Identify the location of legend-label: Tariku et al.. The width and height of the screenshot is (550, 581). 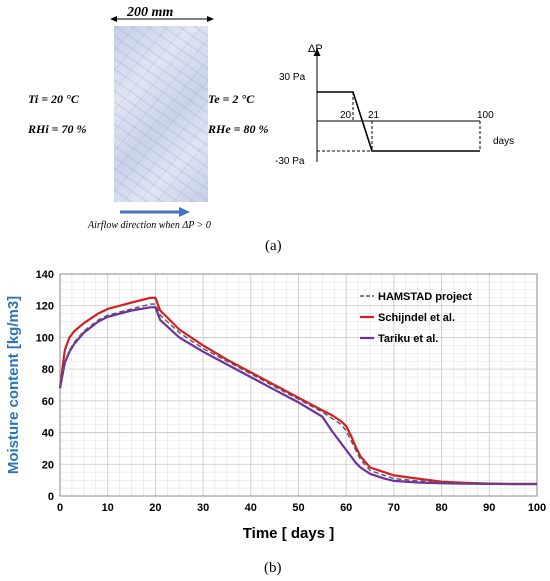
(408, 339).